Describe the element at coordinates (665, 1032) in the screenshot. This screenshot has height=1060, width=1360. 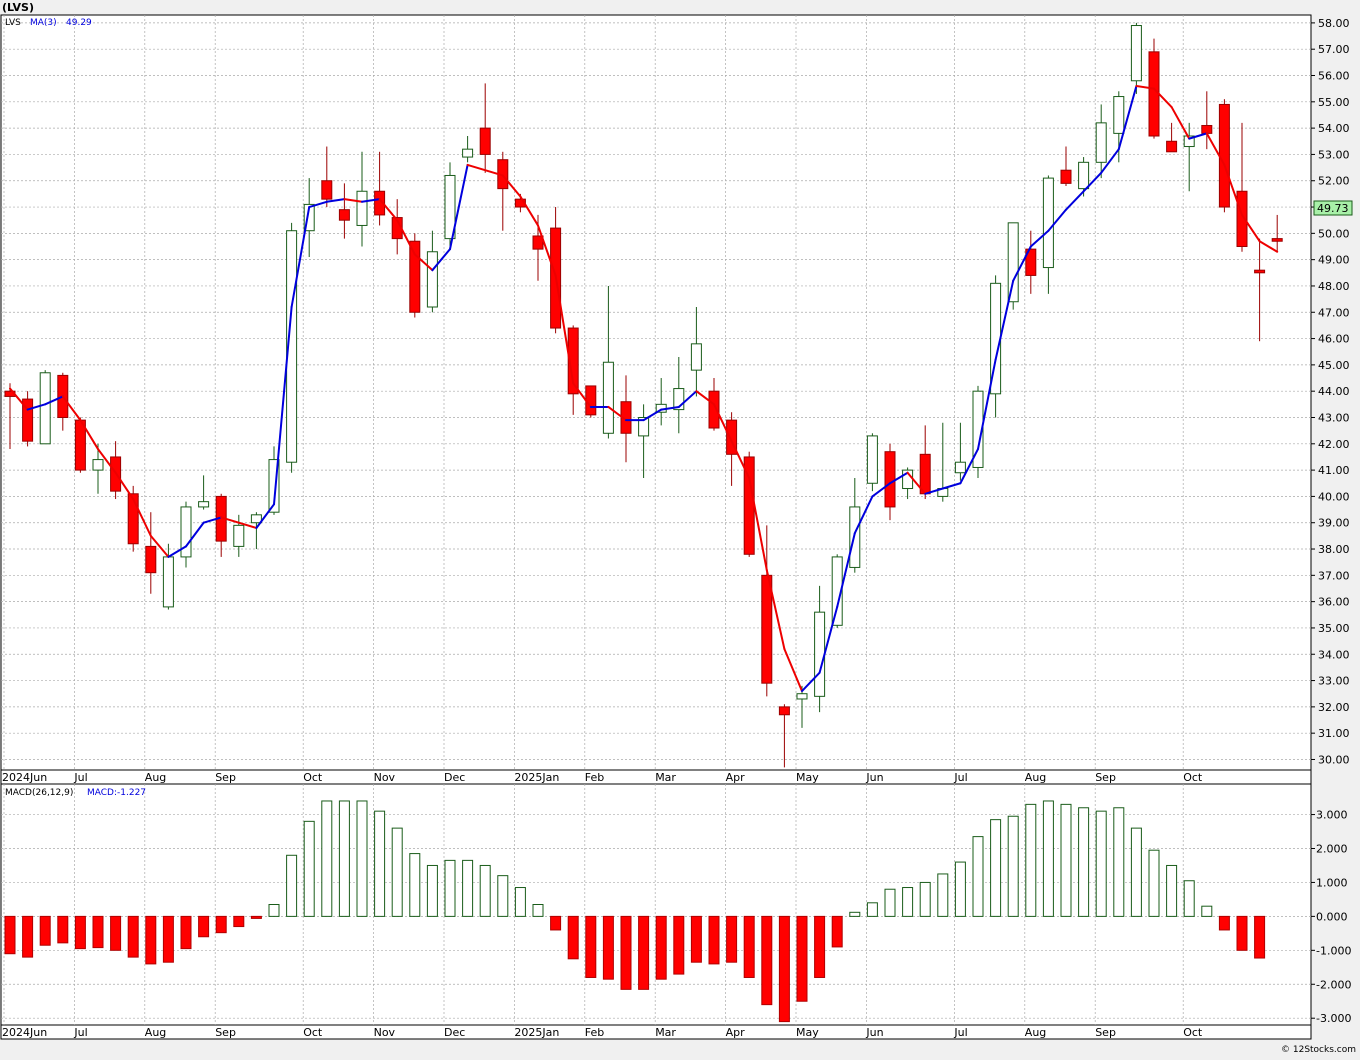
I see `macd-x-tick-label: Mar` at that location.